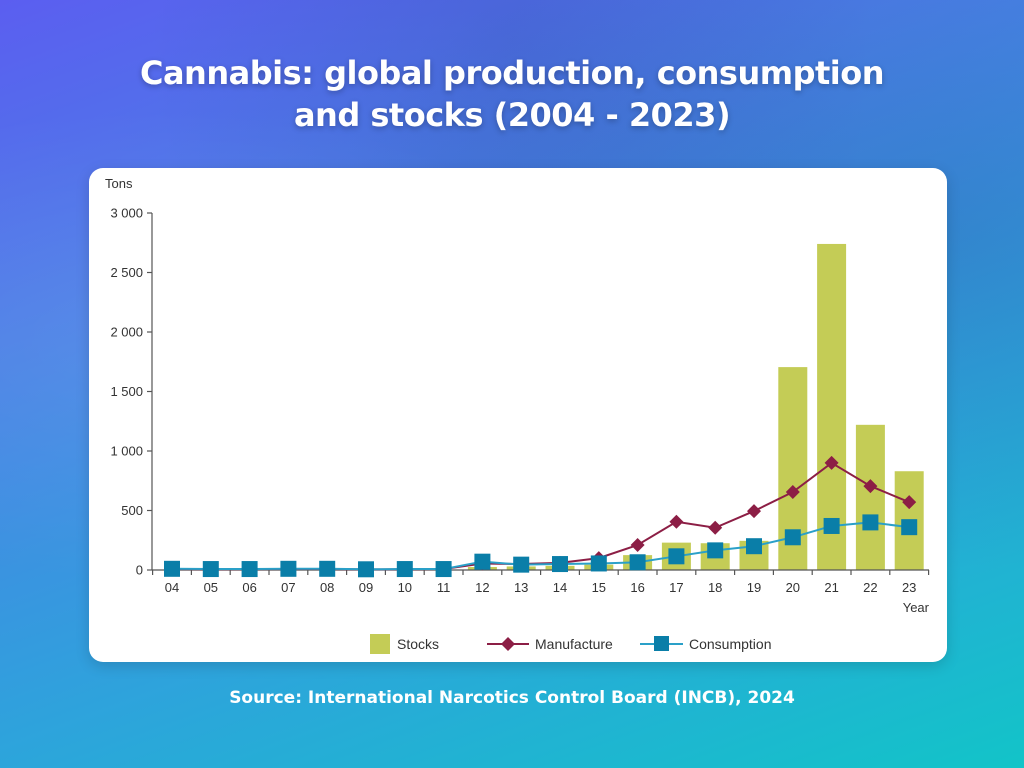 This screenshot has width=1024, height=768. I want to click on x-tick-label: 07, so click(288, 587).